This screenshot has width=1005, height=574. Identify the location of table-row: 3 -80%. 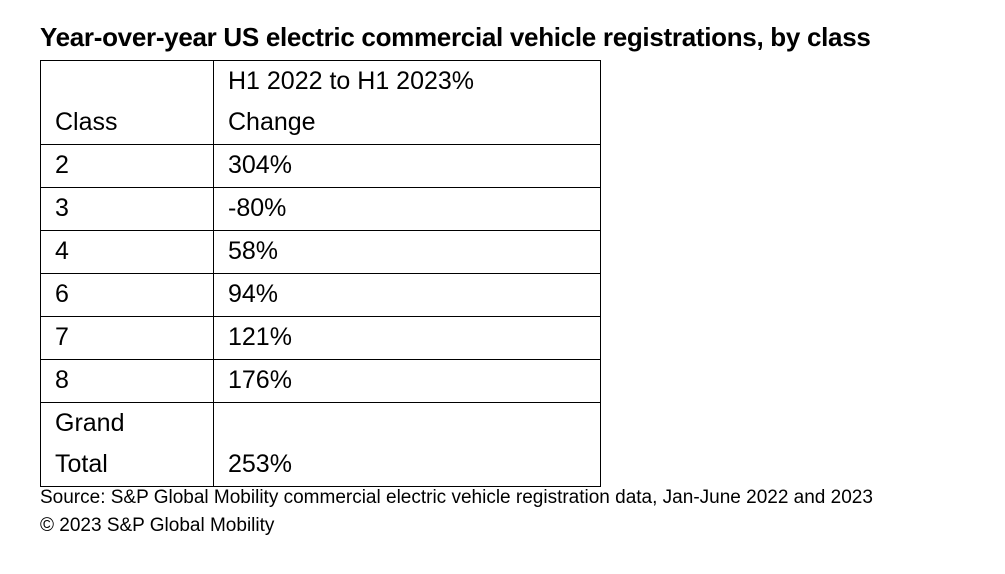
(320, 209).